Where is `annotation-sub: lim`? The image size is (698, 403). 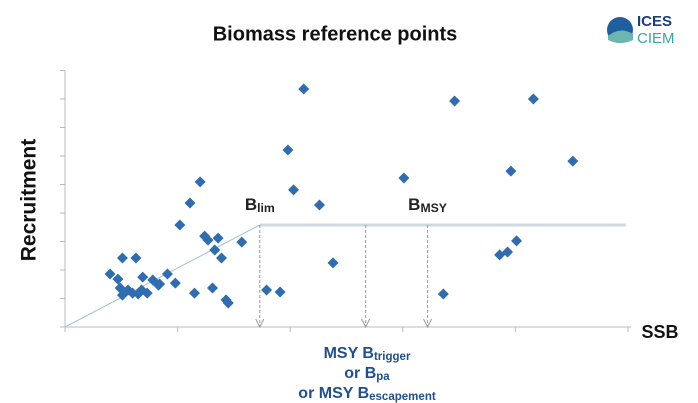
annotation-sub: lim is located at coordinates (266, 208).